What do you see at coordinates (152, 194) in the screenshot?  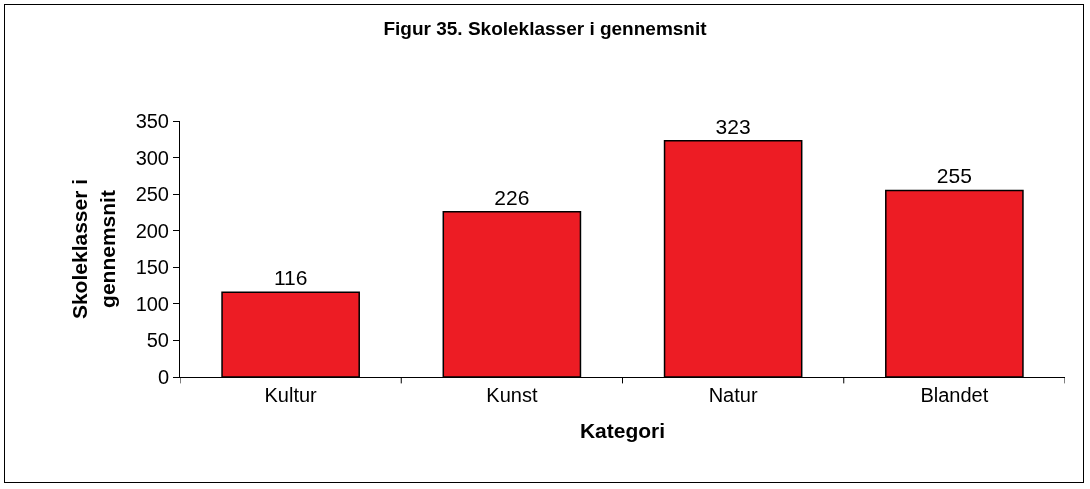 I see `y-tick-label: 250` at bounding box center [152, 194].